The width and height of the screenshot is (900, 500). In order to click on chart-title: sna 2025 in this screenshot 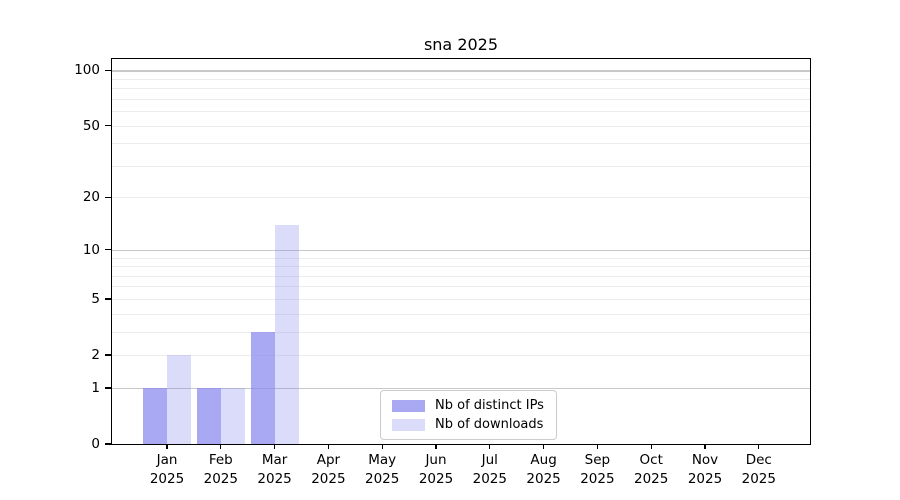, I will do `click(461, 44)`.